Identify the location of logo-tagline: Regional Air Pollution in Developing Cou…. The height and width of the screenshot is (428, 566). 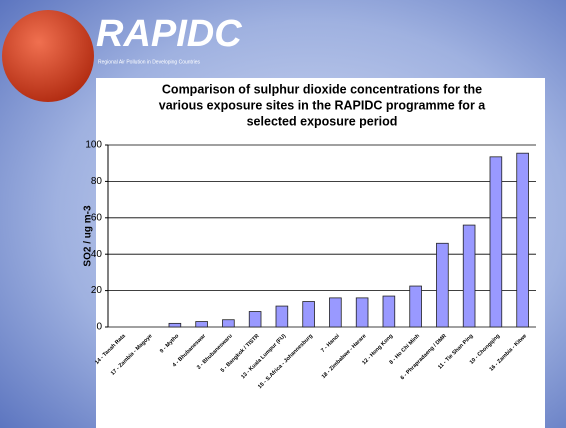
(149, 62).